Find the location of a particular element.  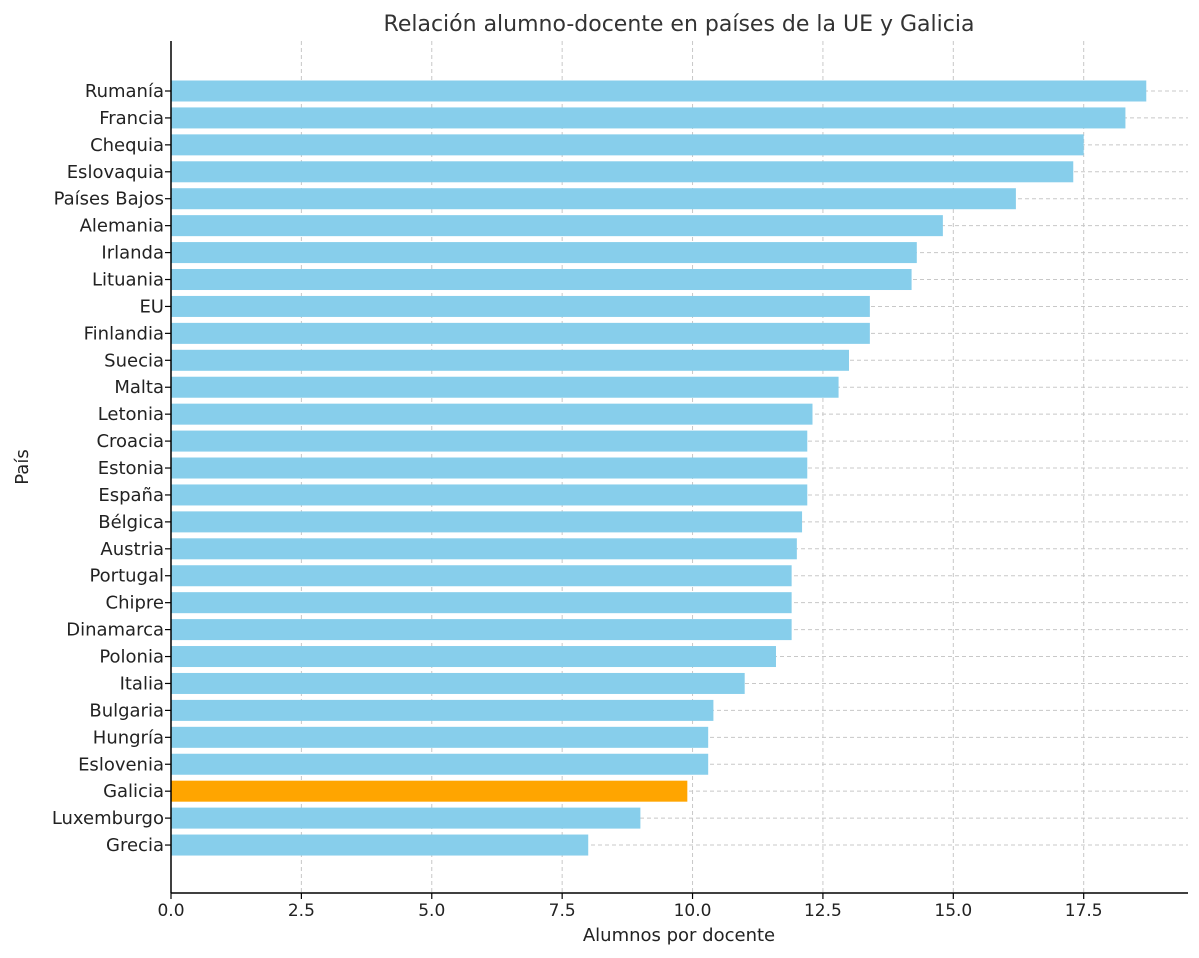

x-axis-label: Alumnos por docente is located at coordinates (679, 935).